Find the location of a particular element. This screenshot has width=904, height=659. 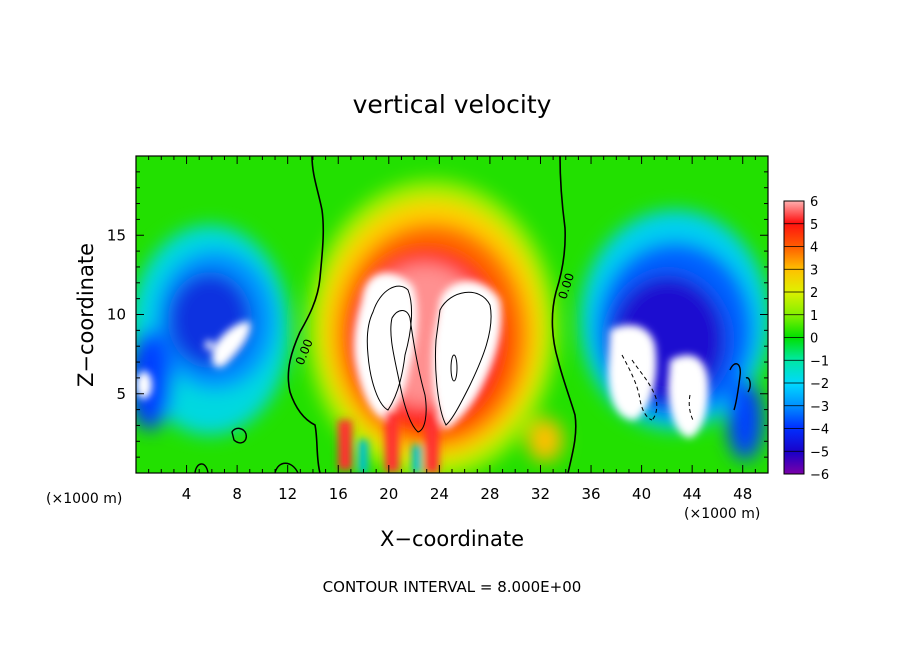

colorbar: 6 5 4 3 2 1 0 −1 −2 −3 −4 −5 −6 is located at coordinates (806, 339).